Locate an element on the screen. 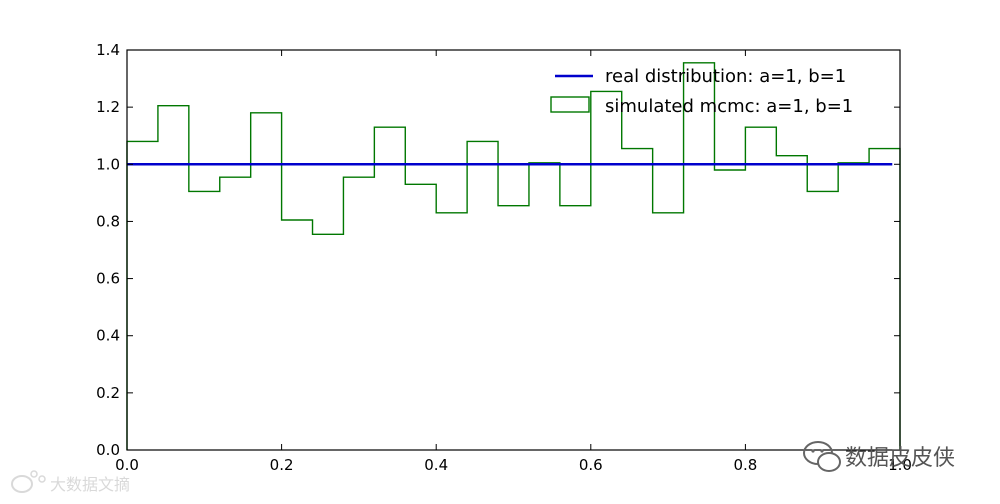  watermark-right-text: 数据皮皮侠 is located at coordinates (900, 458).